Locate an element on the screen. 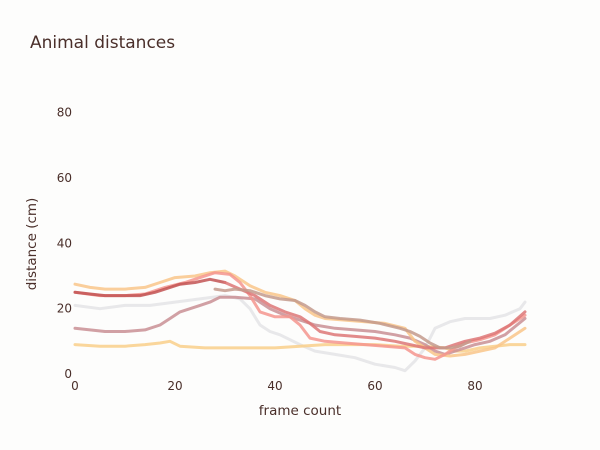 The height and width of the screenshot is (450, 600). y-tick-label: 80 is located at coordinates (64, 113).